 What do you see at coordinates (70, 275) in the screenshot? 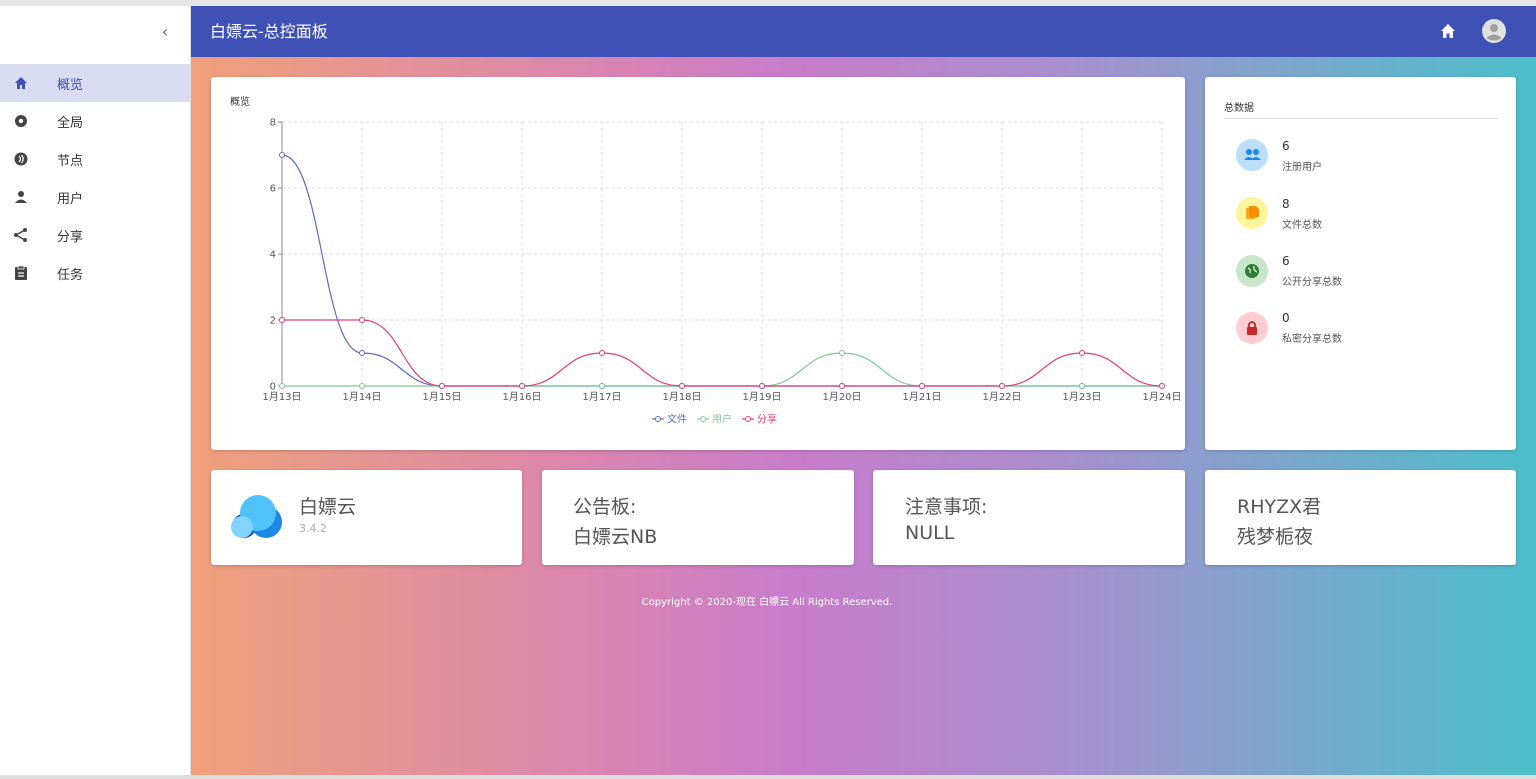
I see `nav-label: 任务` at bounding box center [70, 275].